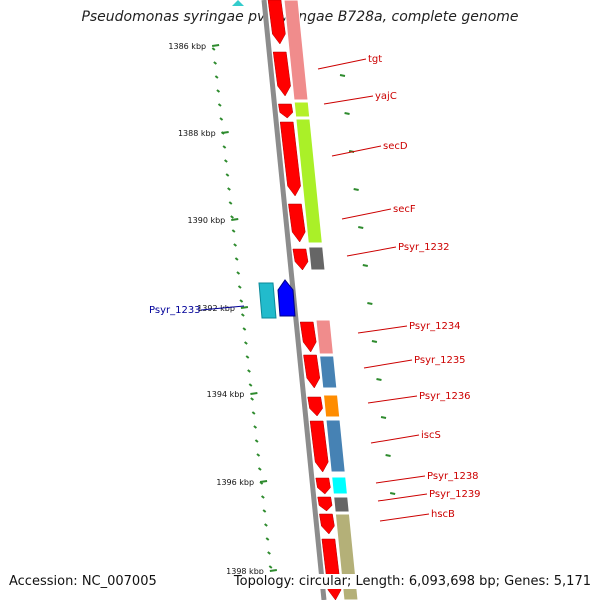  What do you see at coordinates (443, 514) in the screenshot?
I see `gene-label-hscb: hscB` at bounding box center [443, 514].